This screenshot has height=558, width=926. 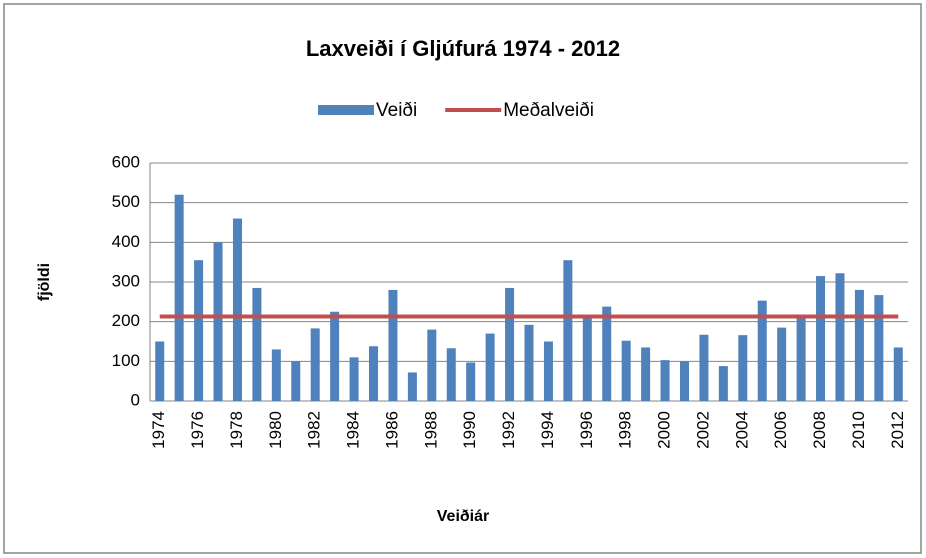 I want to click on x-tick-label: 1998, so click(x=625, y=430).